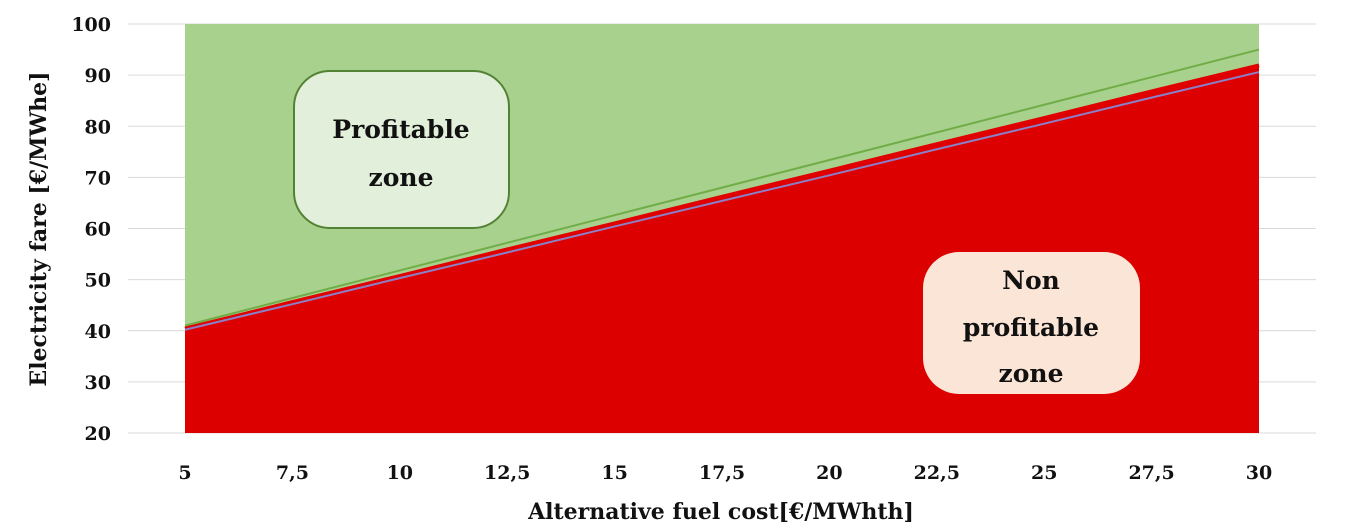 Image resolution: width=1365 pixels, height=532 pixels. What do you see at coordinates (1031, 327) in the screenshot?
I see `non-profitable-zone-line-2: profitable` at bounding box center [1031, 327].